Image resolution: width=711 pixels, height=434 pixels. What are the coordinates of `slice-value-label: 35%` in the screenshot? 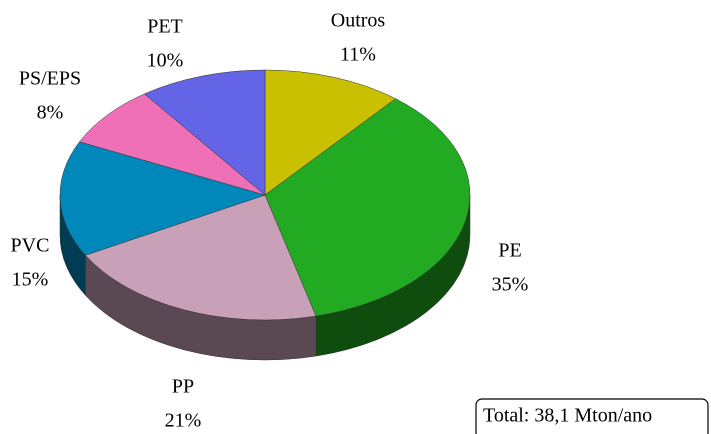 It's located at (510, 285).